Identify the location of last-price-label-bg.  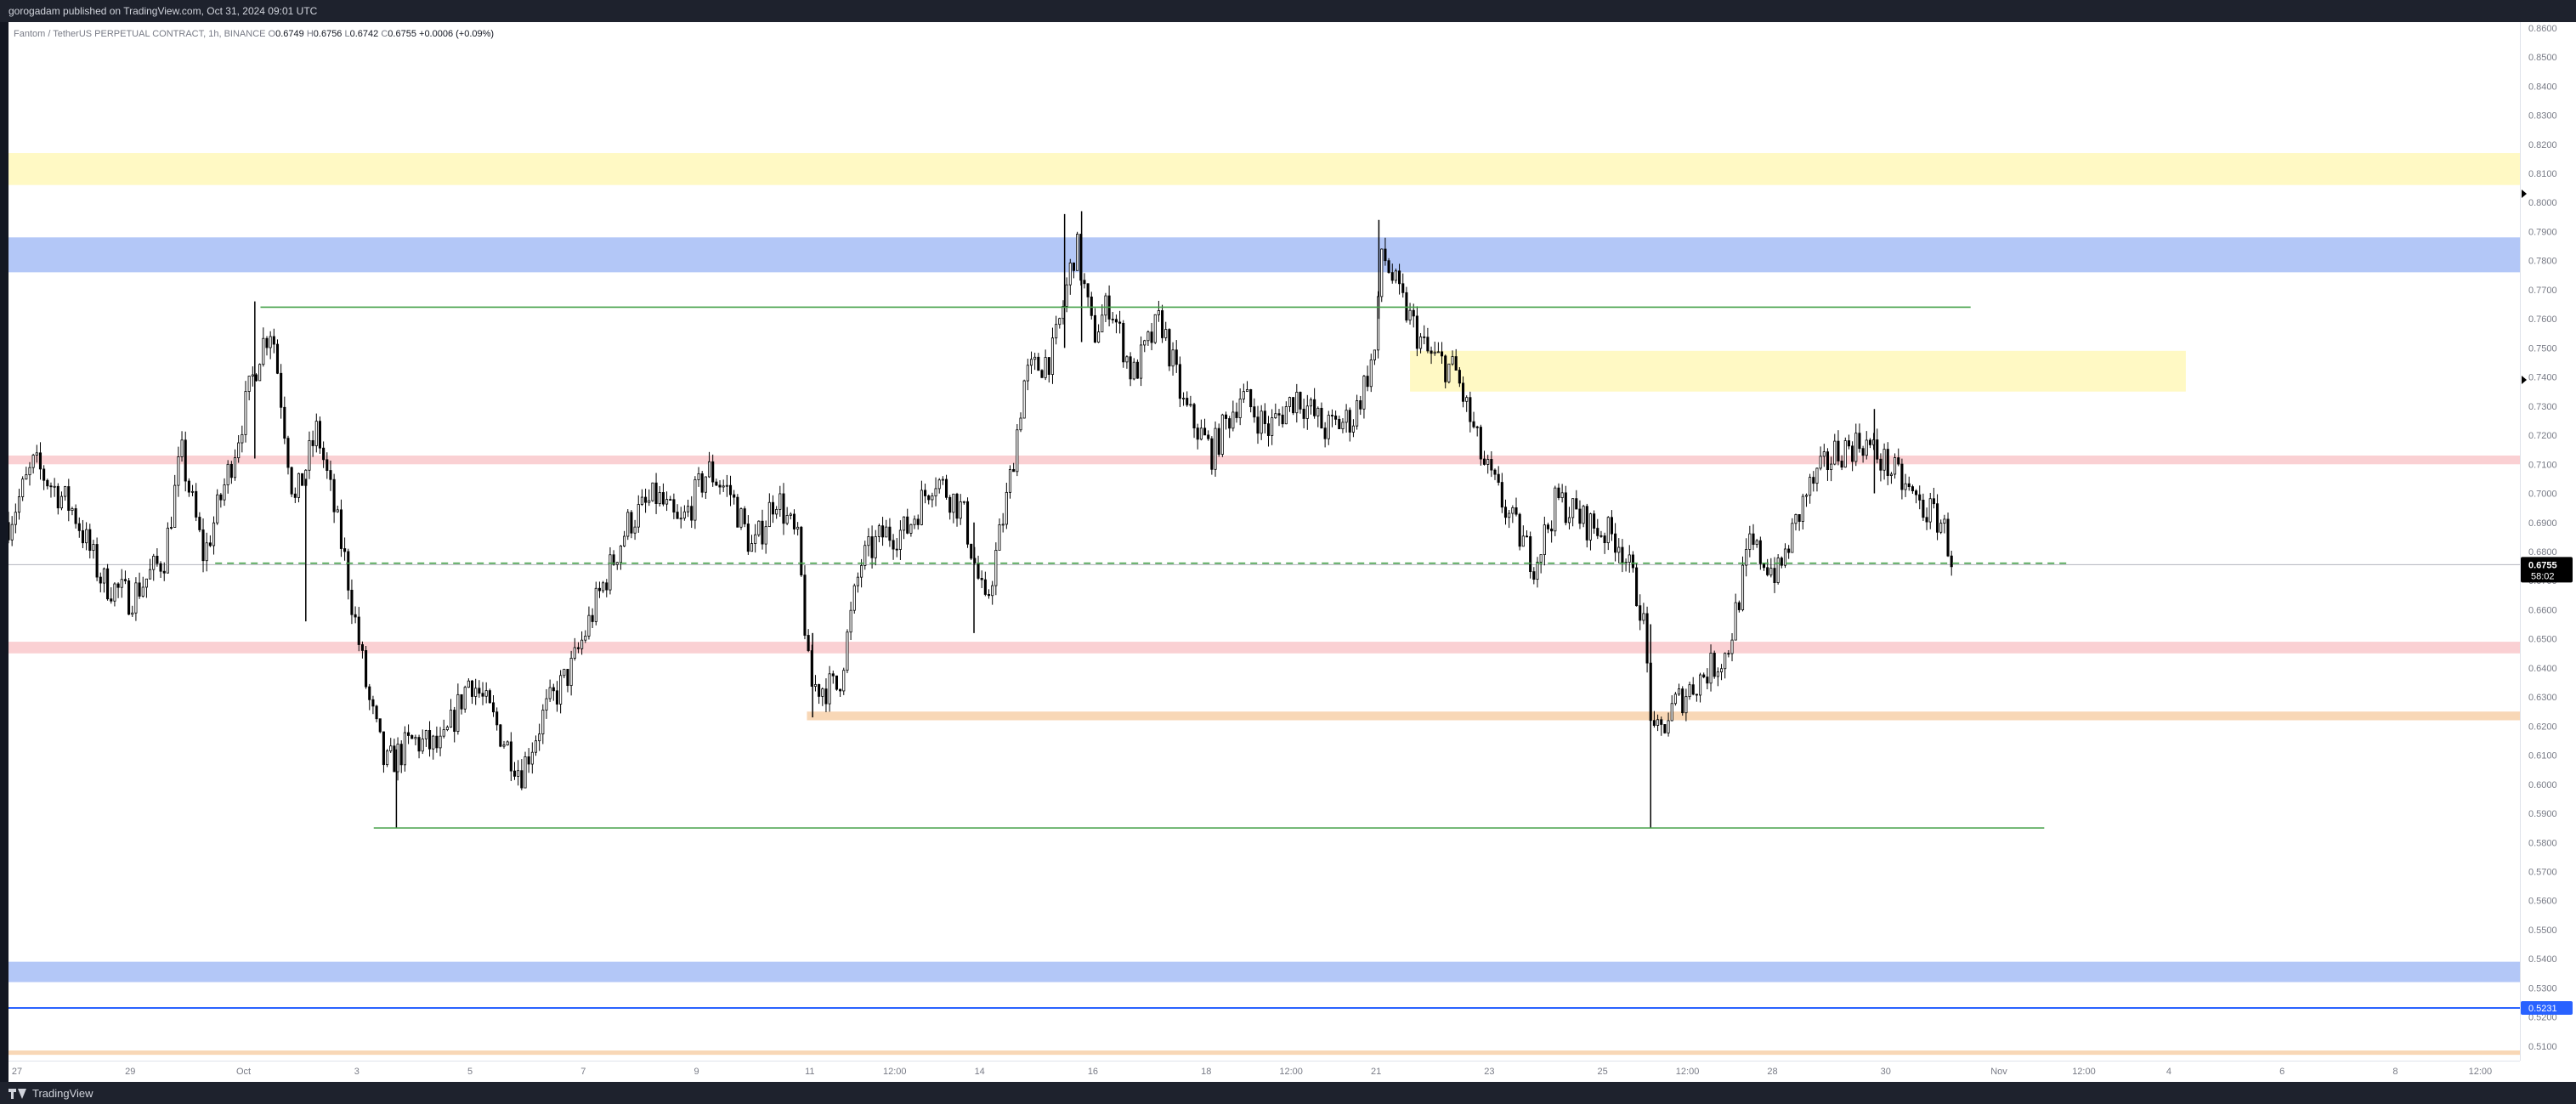
(2547, 570).